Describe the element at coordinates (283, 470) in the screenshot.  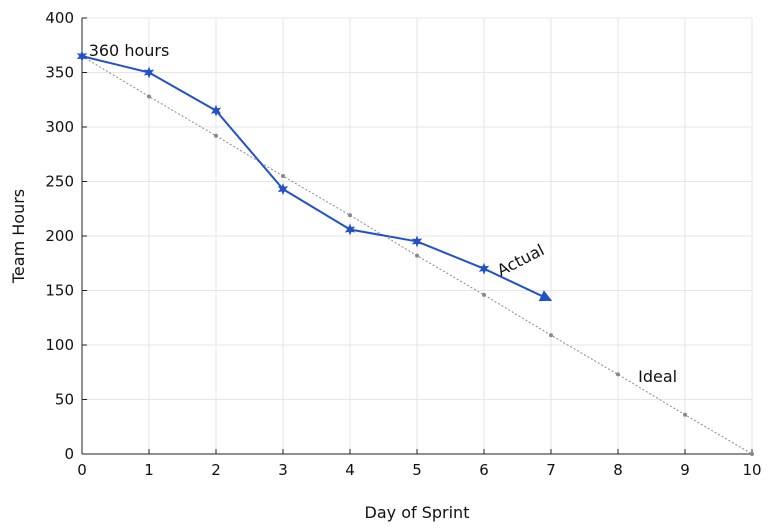
I see `x-tick-label: 3` at that location.